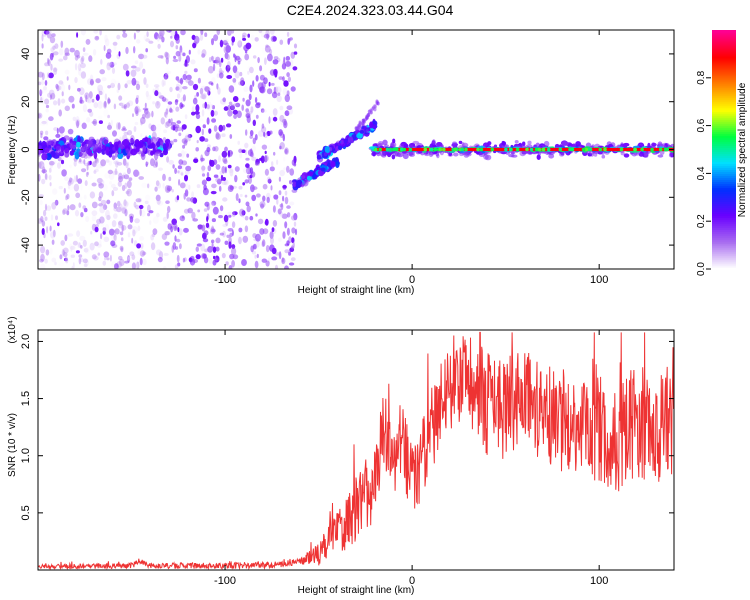 This screenshot has width=750, height=600. Describe the element at coordinates (26, 54) in the screenshot. I see `spectrogram-y-tick-label: 40` at that location.